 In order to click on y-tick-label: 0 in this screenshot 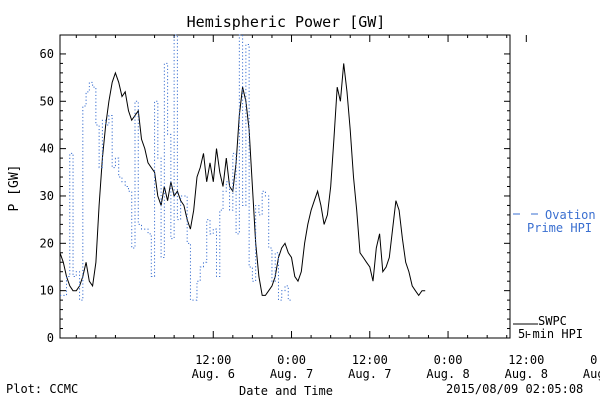, I will do `click(50, 338)`.